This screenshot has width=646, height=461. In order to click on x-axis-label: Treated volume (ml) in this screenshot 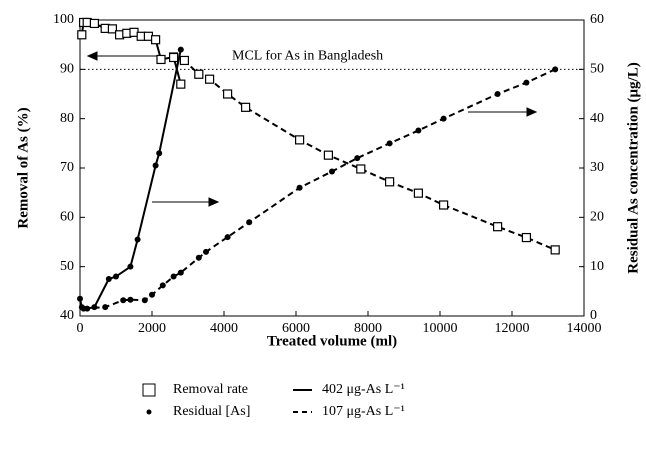, I will do `click(332, 341)`.